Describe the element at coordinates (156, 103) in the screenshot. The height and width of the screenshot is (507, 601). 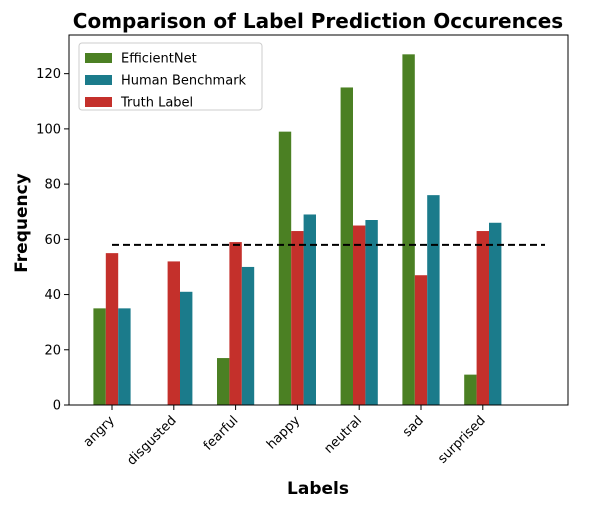
I see `legend-label-truth-label: Truth Label` at that location.